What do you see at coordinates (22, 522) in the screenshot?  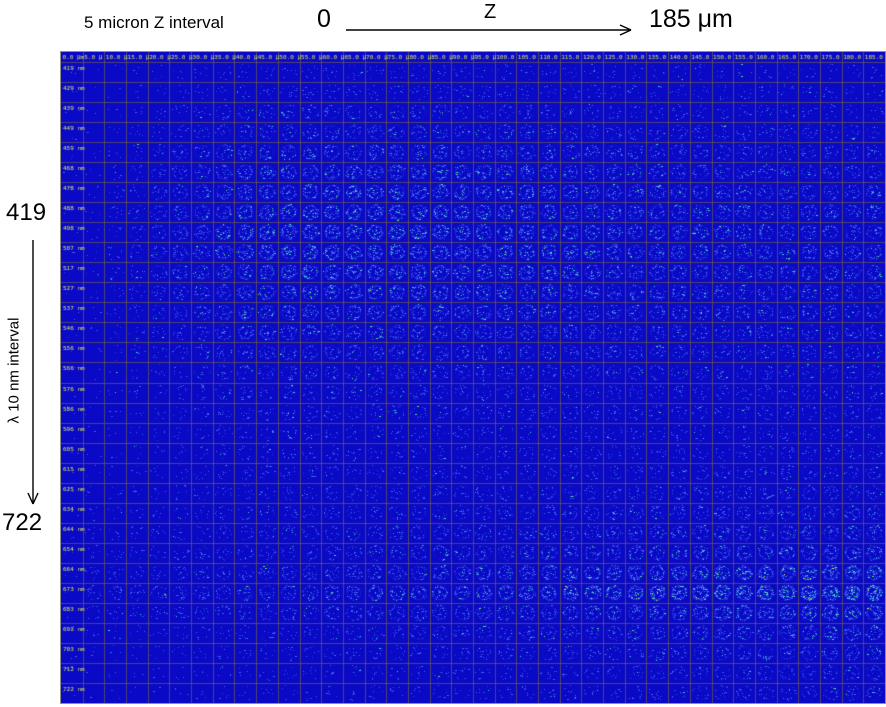 I see `lambda-end-value: 722` at bounding box center [22, 522].